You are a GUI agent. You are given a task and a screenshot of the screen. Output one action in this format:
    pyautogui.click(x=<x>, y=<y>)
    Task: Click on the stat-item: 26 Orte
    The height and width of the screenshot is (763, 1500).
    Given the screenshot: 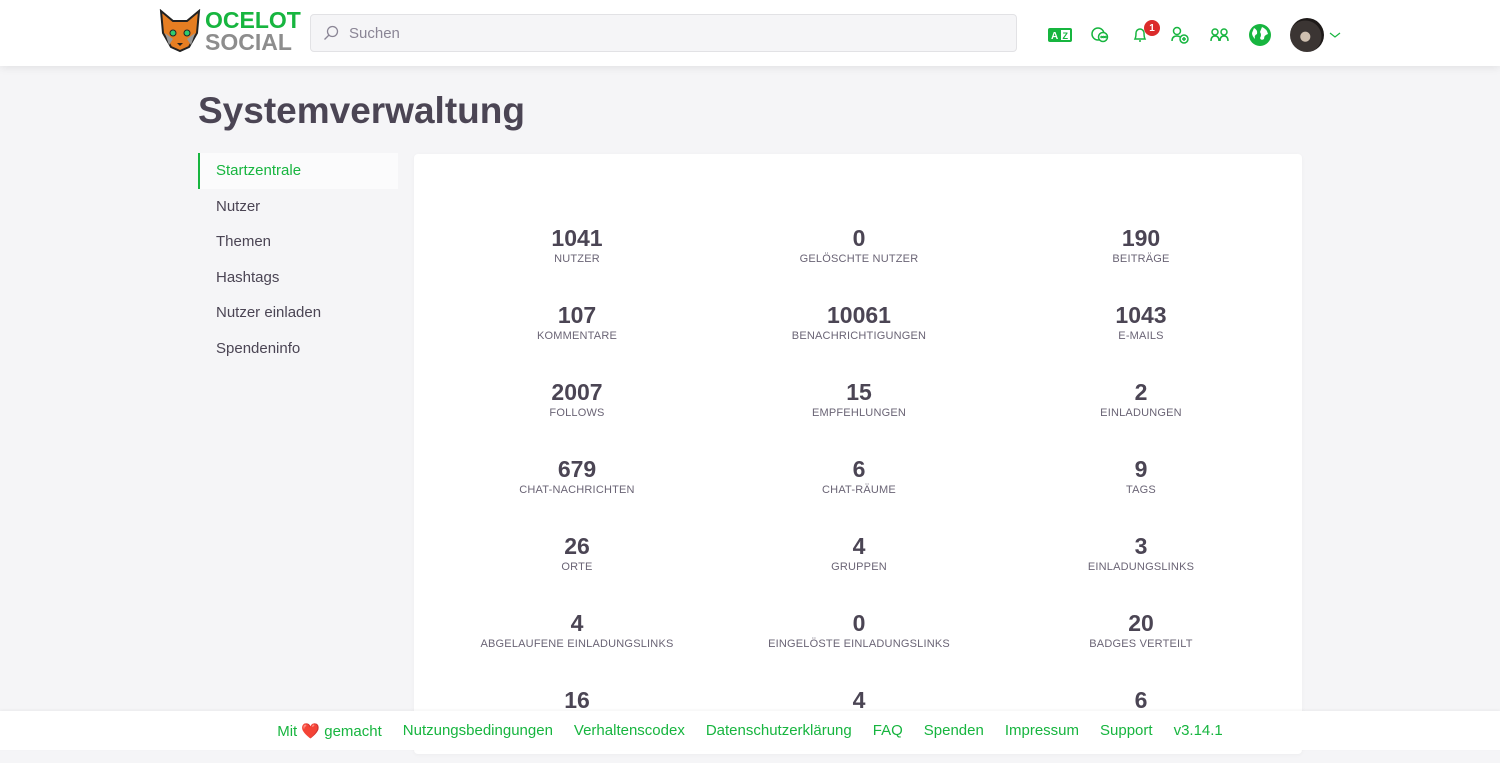 What is the action you would take?
    pyautogui.click(x=577, y=570)
    